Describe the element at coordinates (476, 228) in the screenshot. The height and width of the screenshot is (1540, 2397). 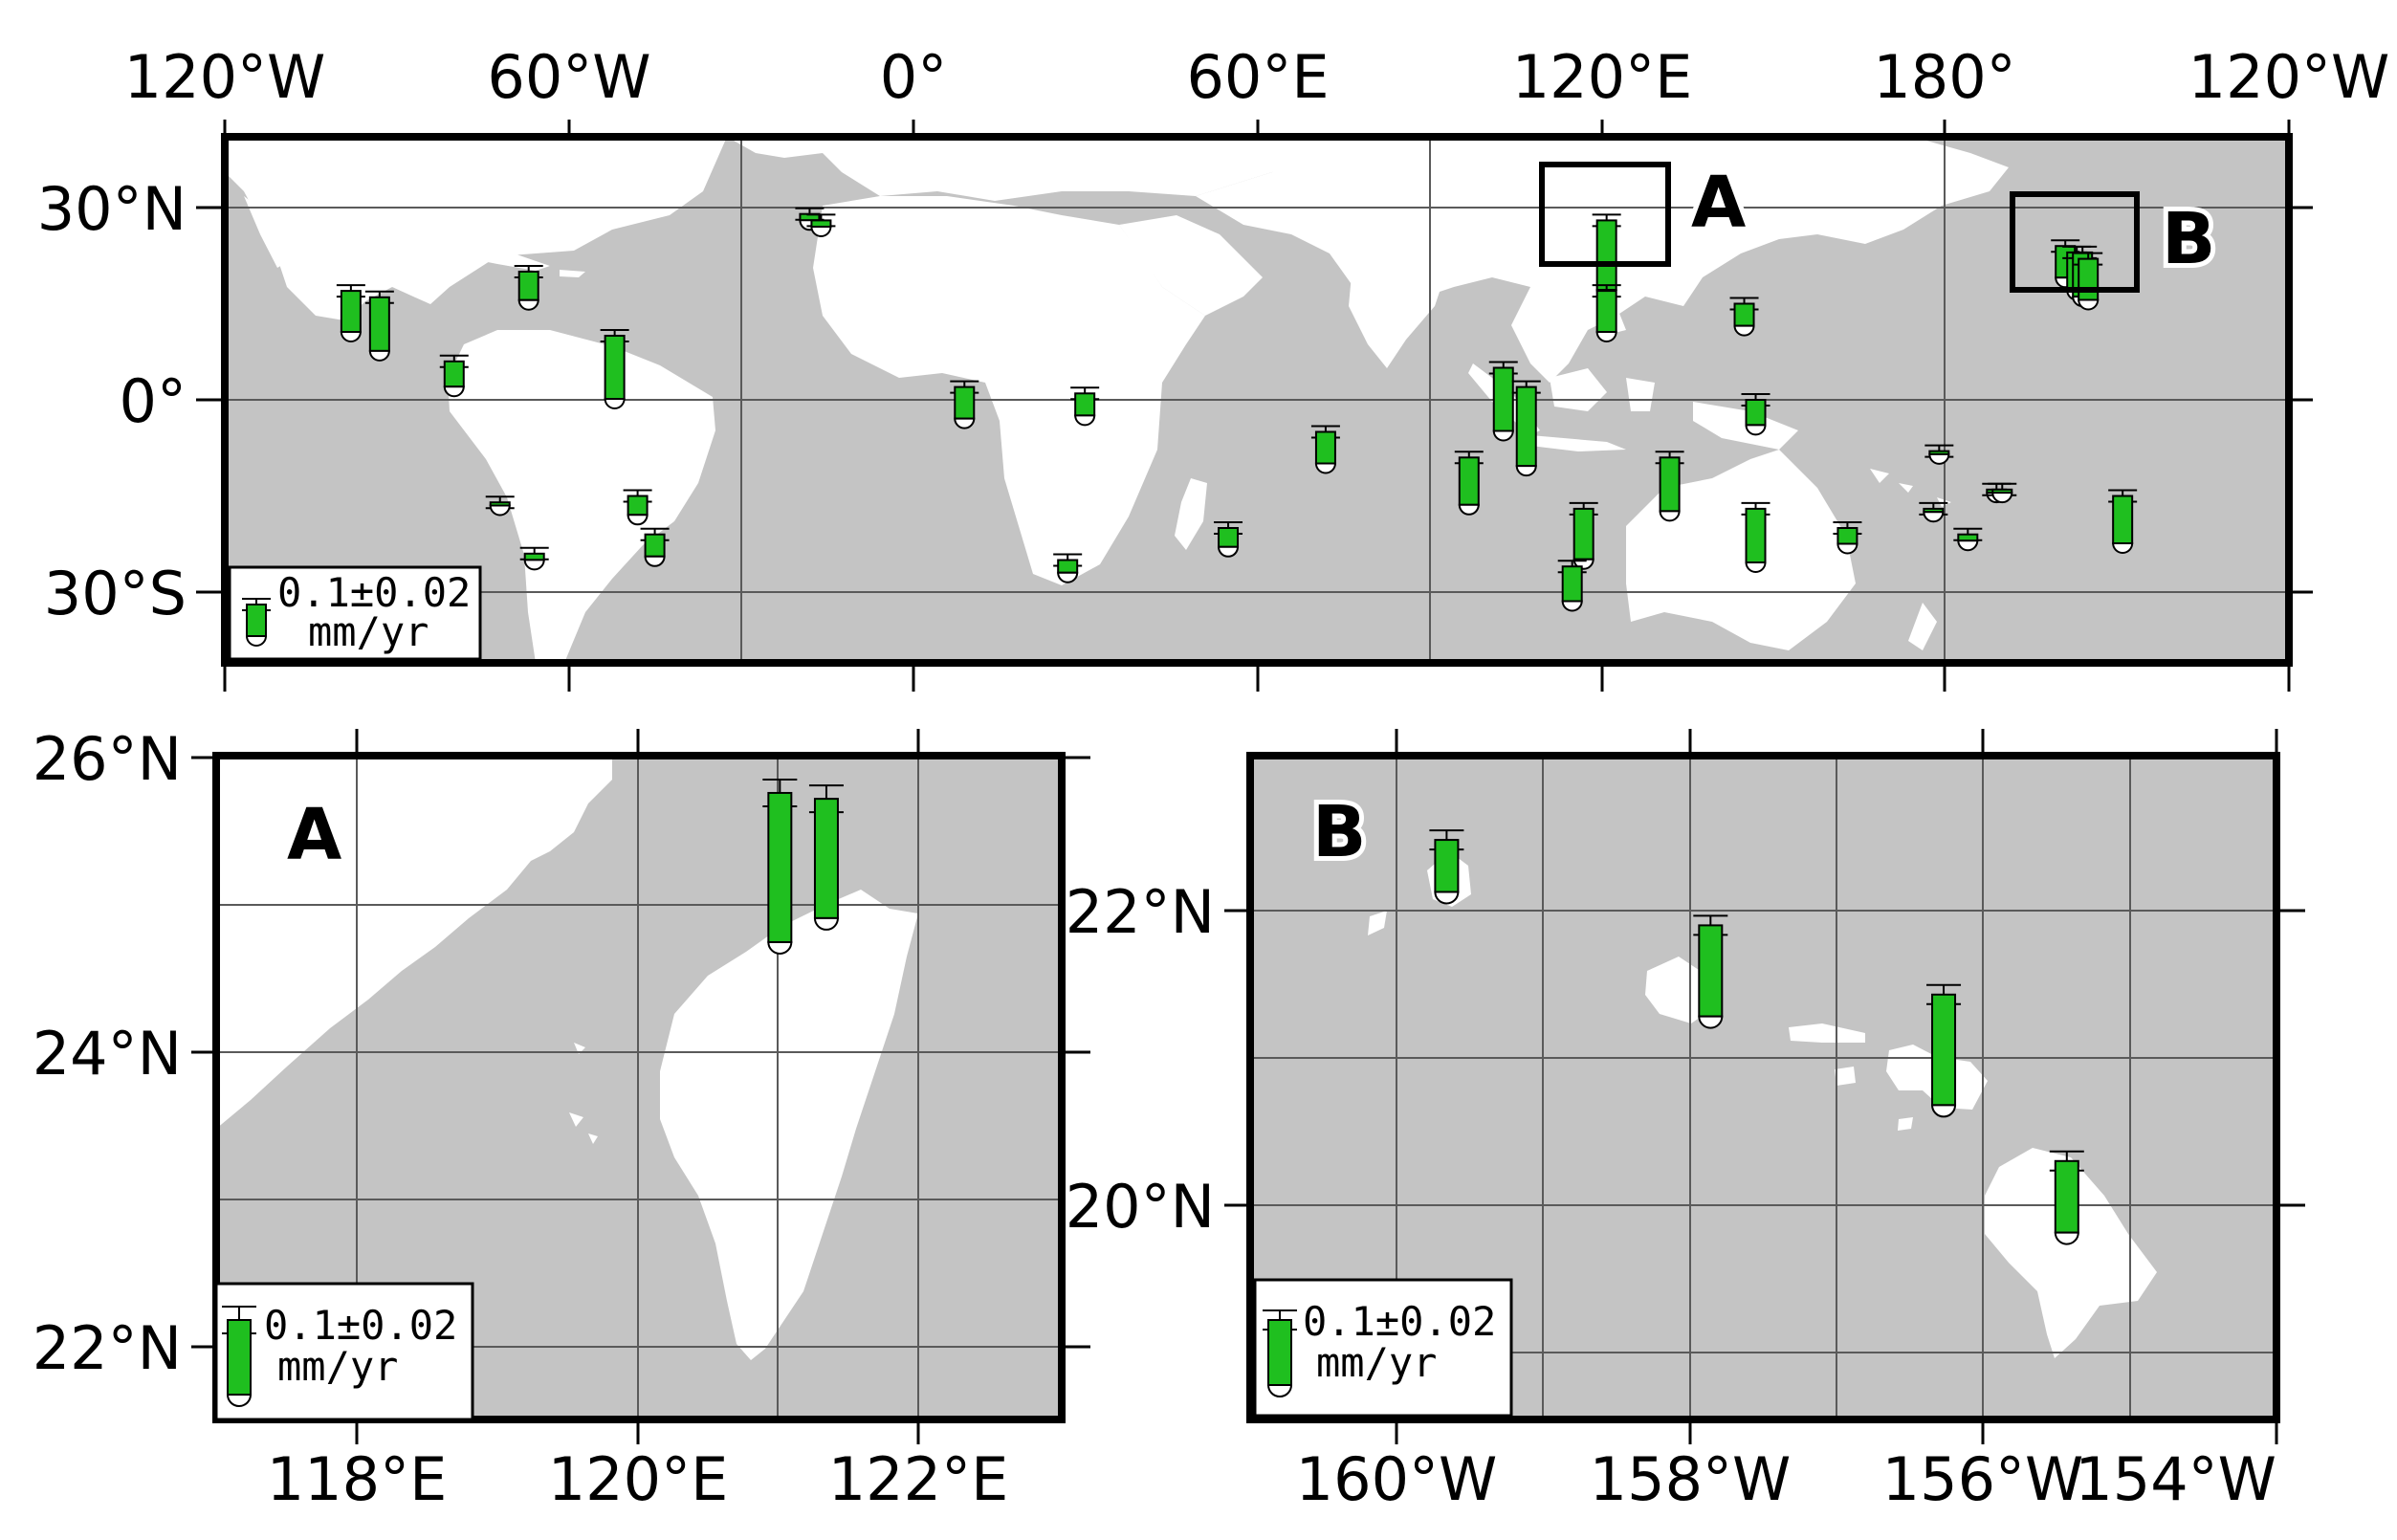
I see `north-america-land` at that location.